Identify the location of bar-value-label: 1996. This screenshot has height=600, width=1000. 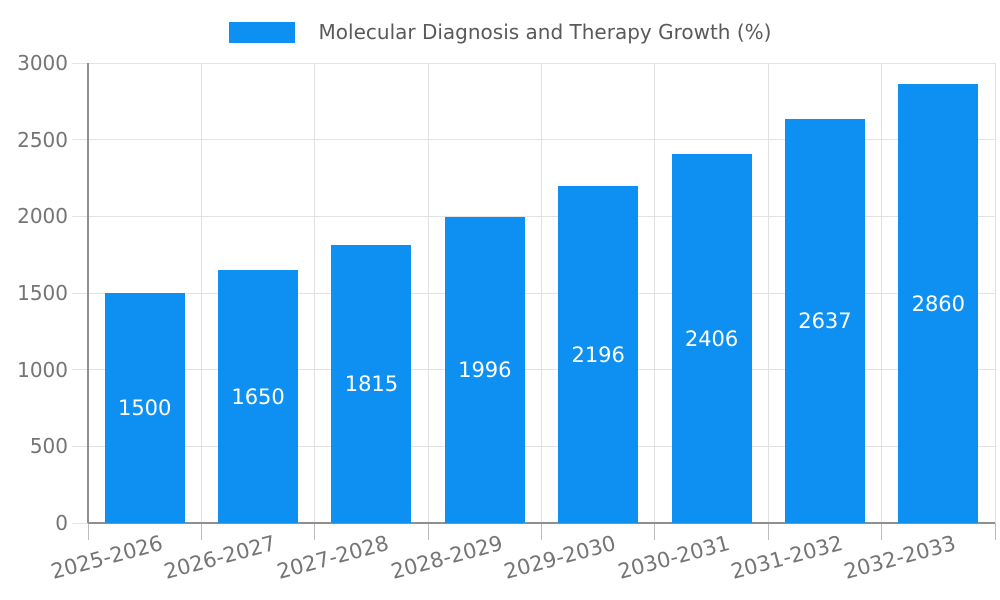
(485, 369).